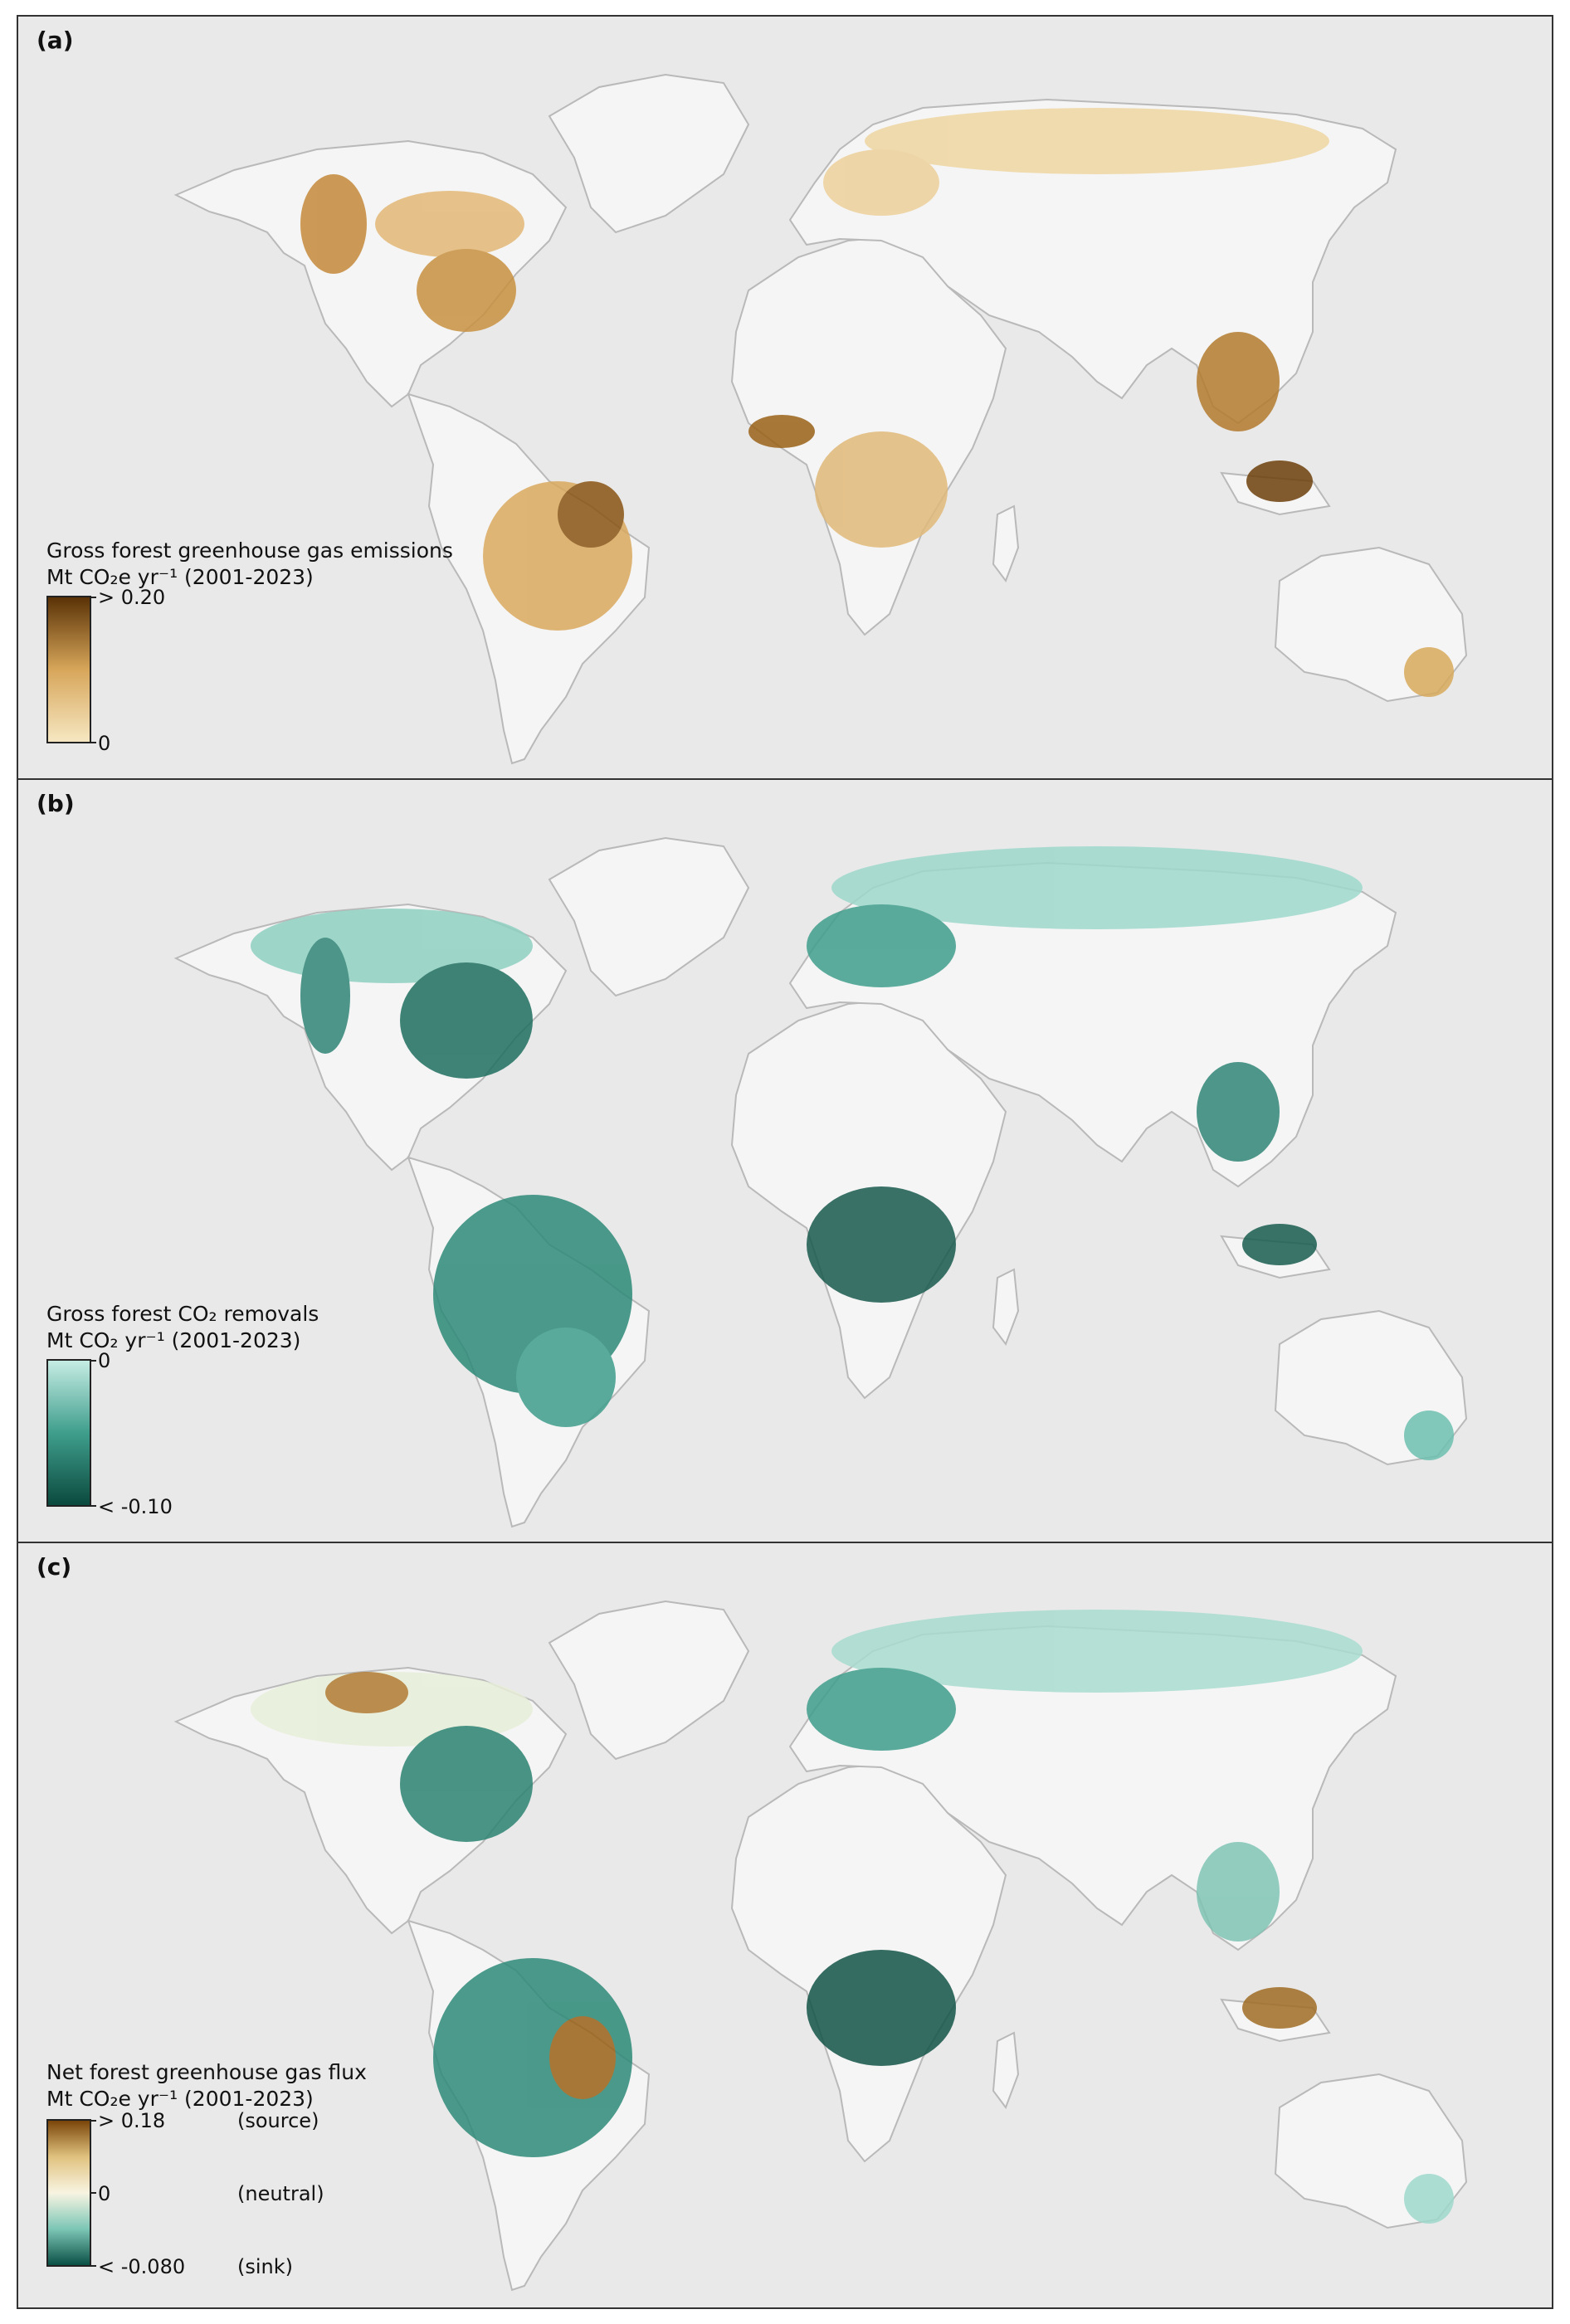 Image resolution: width=1570 pixels, height=2324 pixels. I want to click on colorbar-emissions, so click(68, 669).